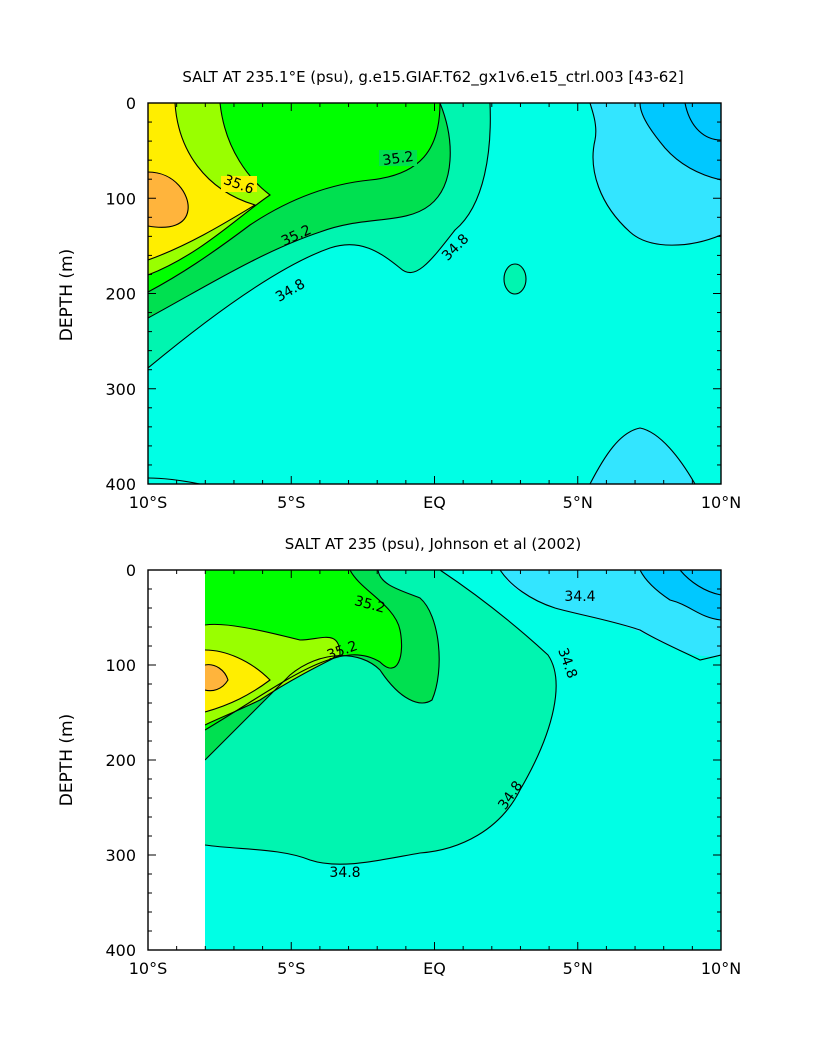  What do you see at coordinates (642, 456) in the screenshot?
I see `region-top-deep-lobe` at bounding box center [642, 456].